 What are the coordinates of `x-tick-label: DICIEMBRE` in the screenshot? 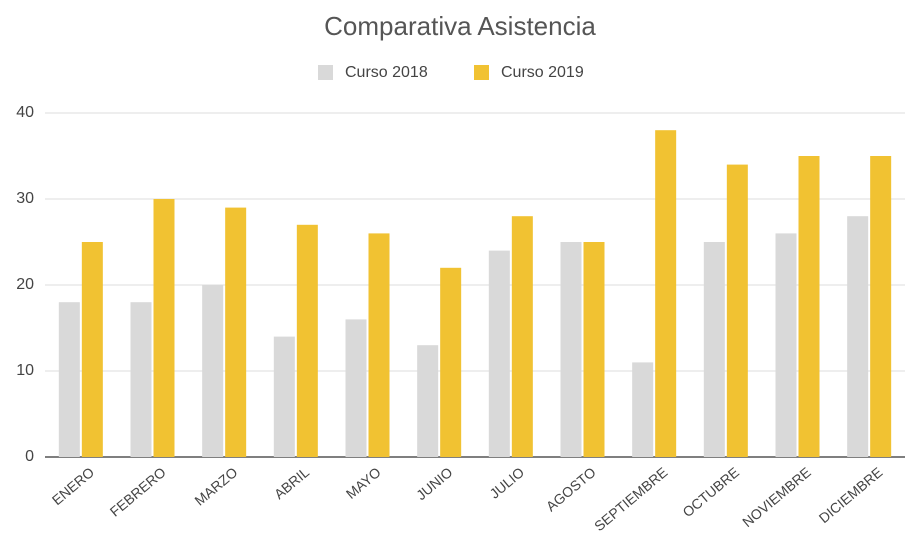 It's located at (851, 495).